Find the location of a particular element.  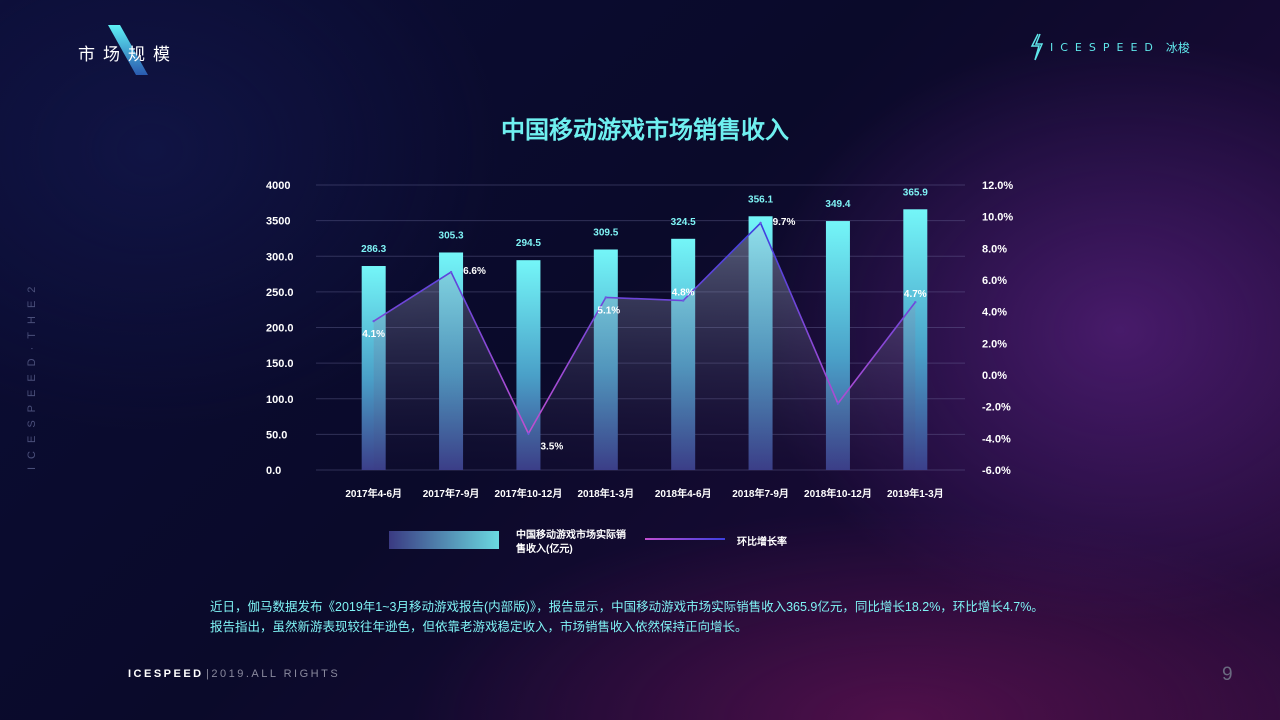

right-tick-label: -4.0% is located at coordinates (996, 439).